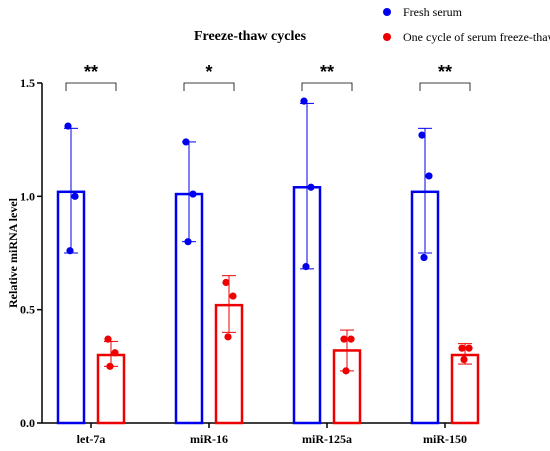 The height and width of the screenshot is (451, 550). Describe the element at coordinates (13, 252) in the screenshot. I see `y-axis-label: Relative miRNA level` at that location.